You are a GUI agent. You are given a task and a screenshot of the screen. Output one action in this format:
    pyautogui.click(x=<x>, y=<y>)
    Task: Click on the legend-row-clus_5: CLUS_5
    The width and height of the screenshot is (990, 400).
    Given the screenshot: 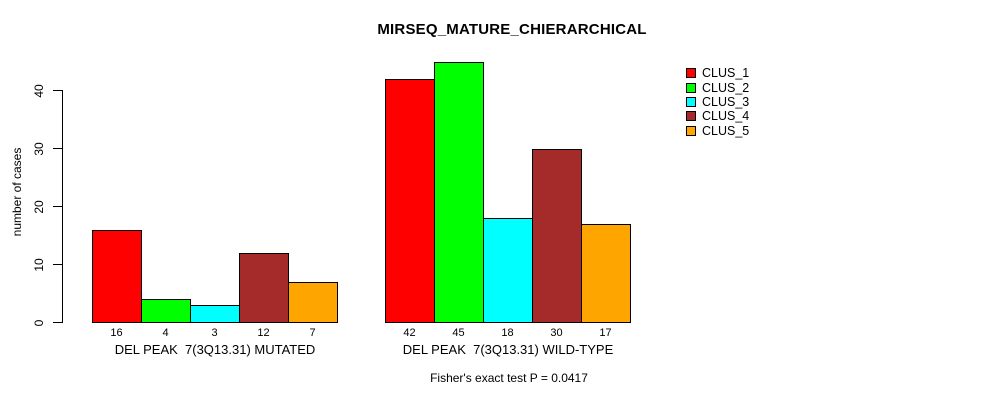 What is the action you would take?
    pyautogui.click(x=718, y=130)
    